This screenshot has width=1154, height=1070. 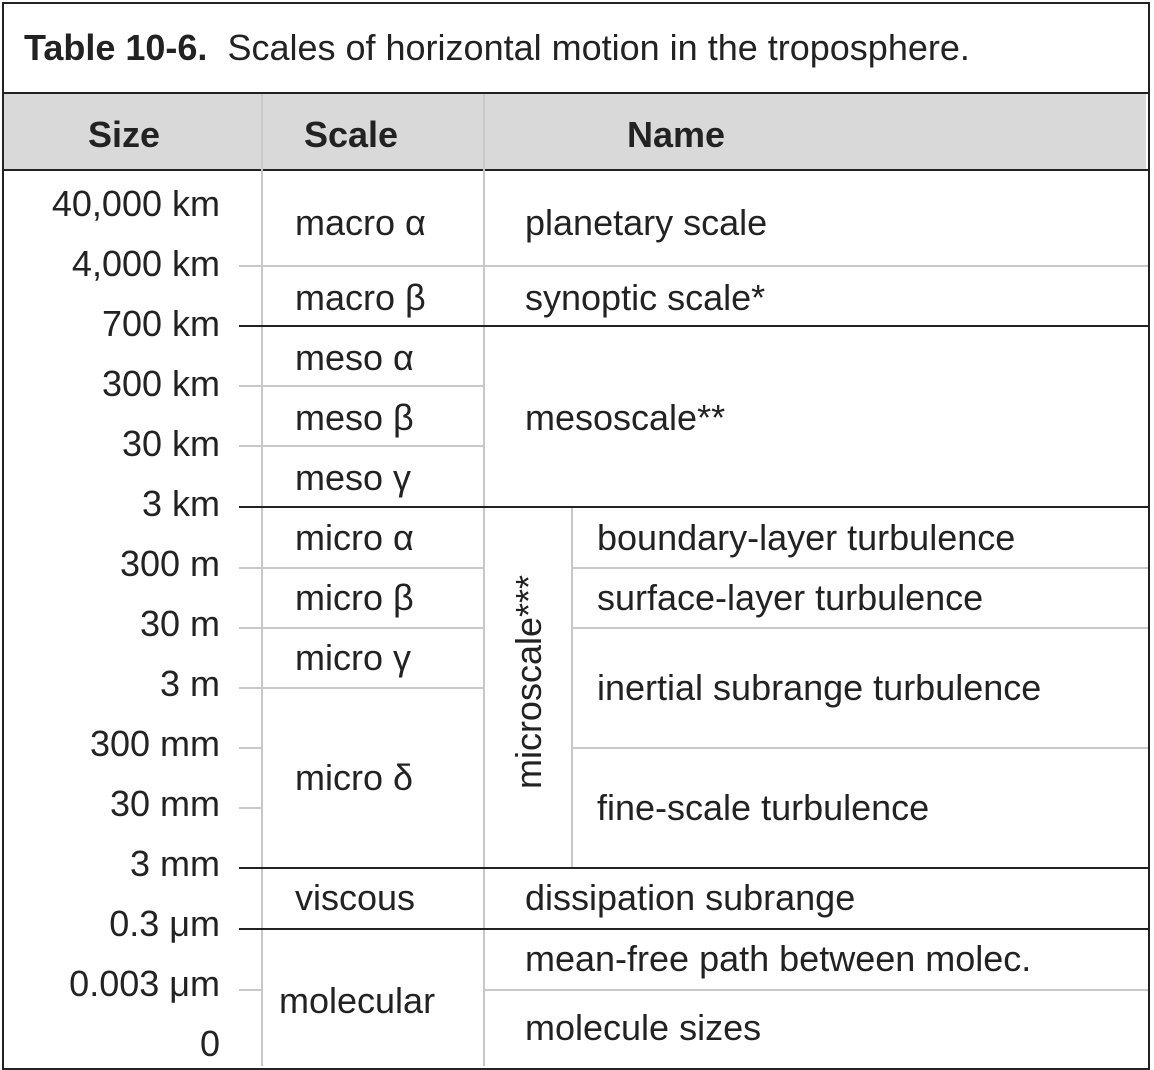 I want to click on scale-label: meso γ, so click(x=353, y=477).